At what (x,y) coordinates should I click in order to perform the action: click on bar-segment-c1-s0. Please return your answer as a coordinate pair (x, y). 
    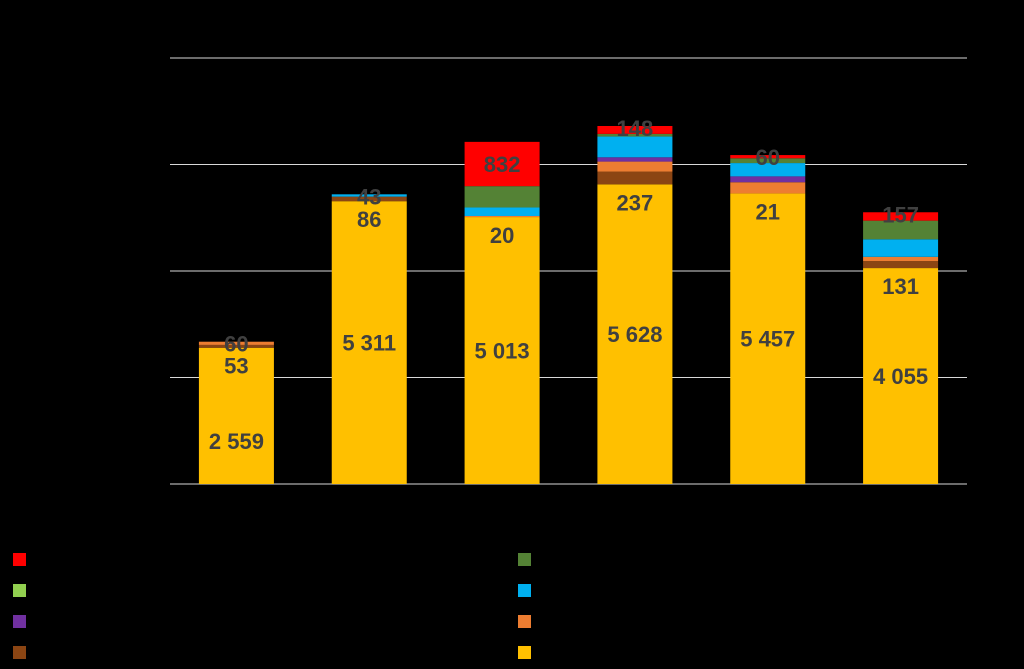
    Looking at the image, I should click on (369, 342).